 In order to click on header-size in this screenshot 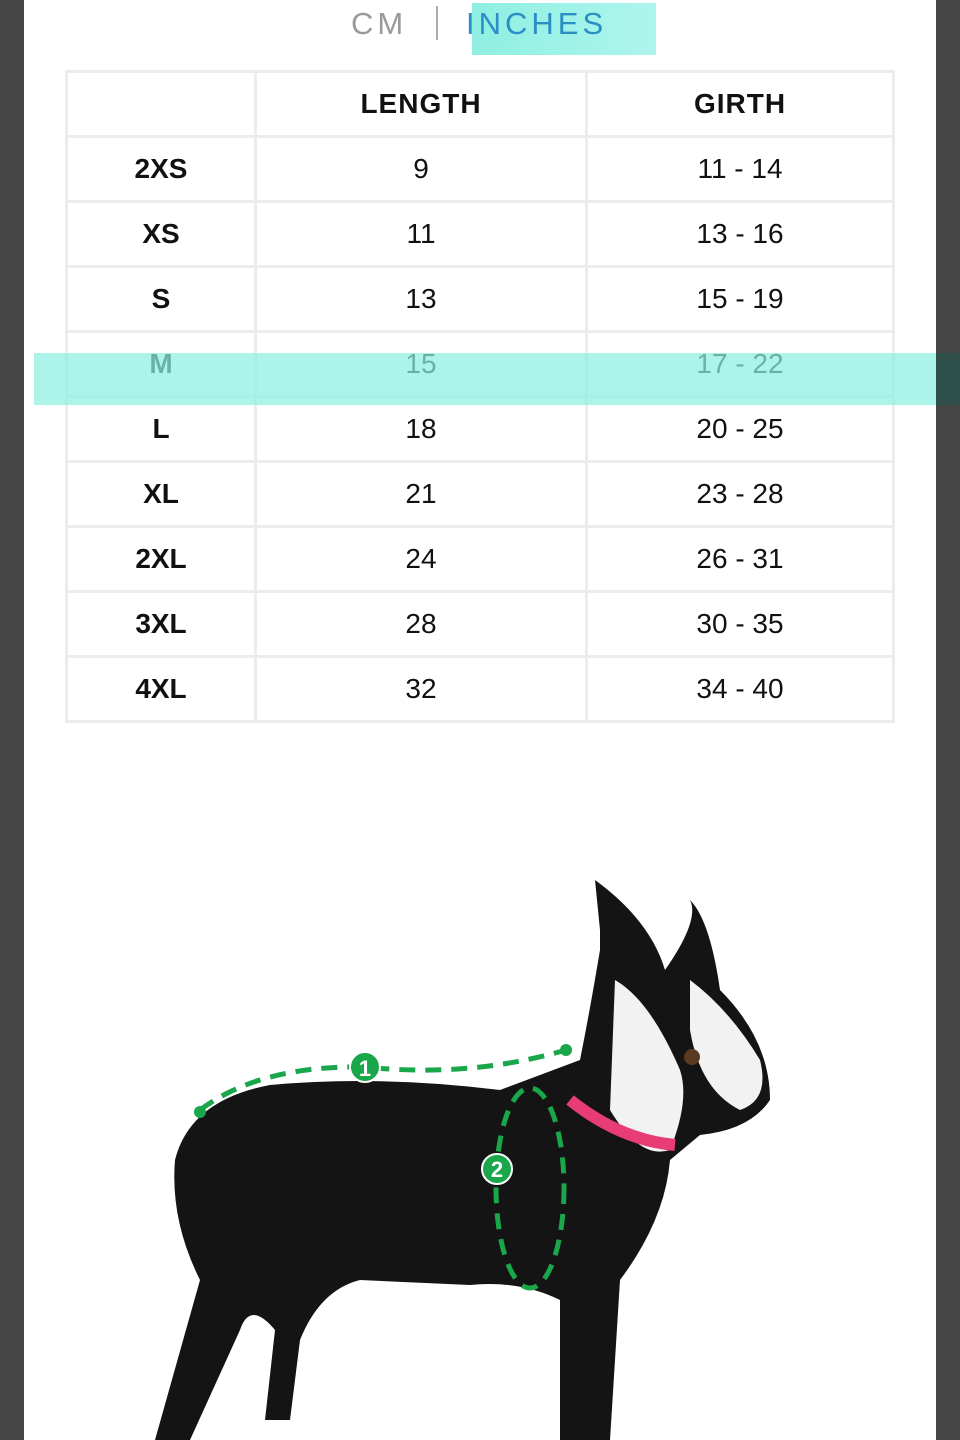, I will do `click(161, 104)`.